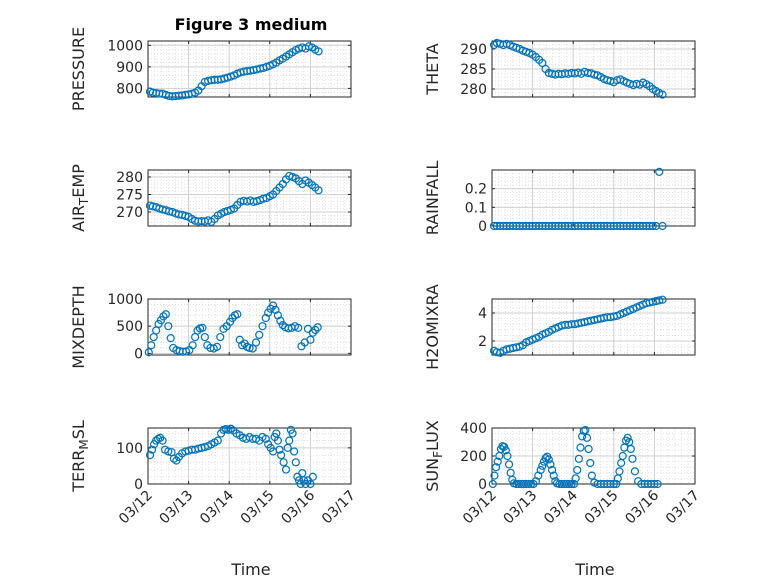 Image resolution: width=778 pixels, height=583 pixels. Describe the element at coordinates (129, 89) in the screenshot. I see `y-tick-label: 800` at that location.